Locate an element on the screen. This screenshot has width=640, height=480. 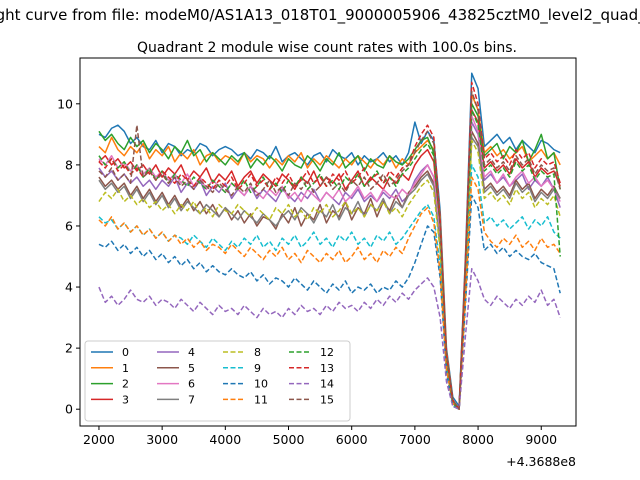
x-axis: 2000 3000 4000 5000 6000 7000 8000 9000 is located at coordinates (320, 436).